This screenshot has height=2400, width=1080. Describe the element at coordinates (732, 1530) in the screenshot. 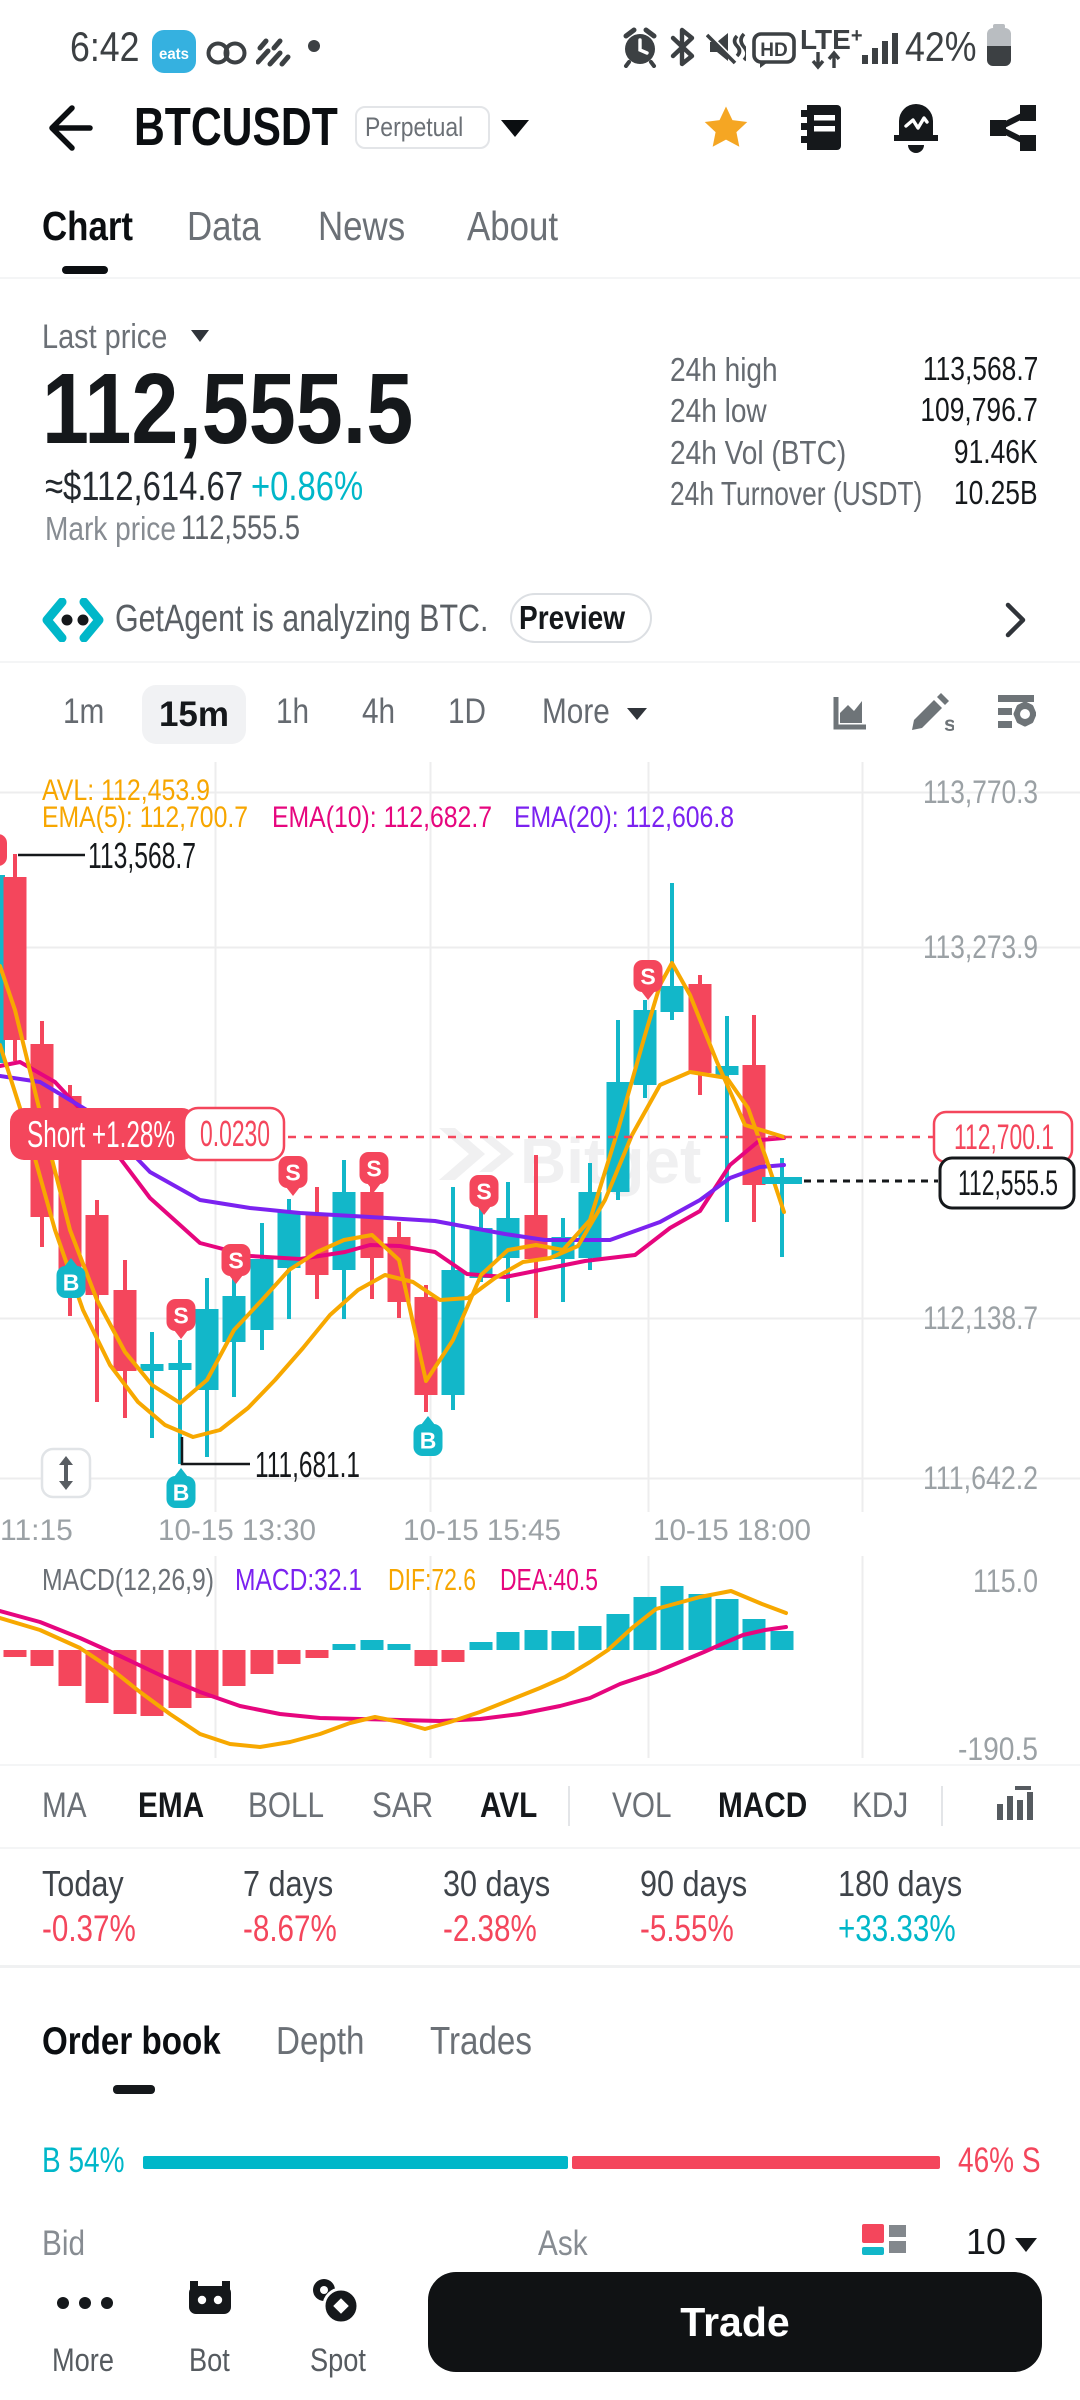

I see `svg-text: 10-15 18:00` at that location.